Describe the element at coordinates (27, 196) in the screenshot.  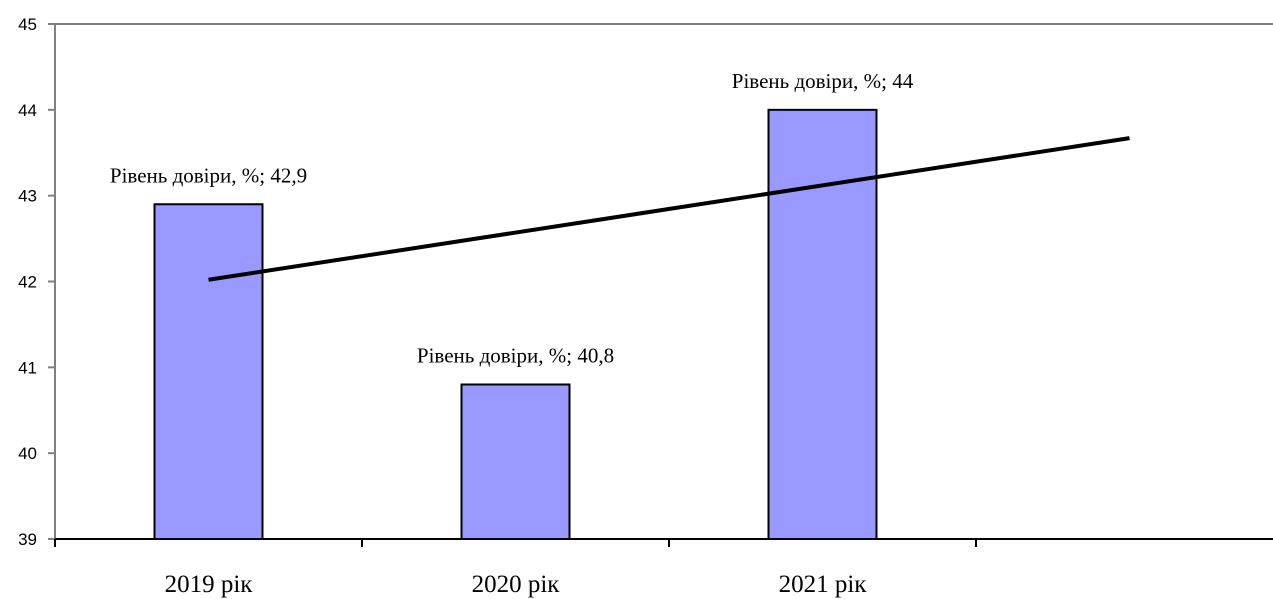
I see `y-tick-label: 43` at that location.